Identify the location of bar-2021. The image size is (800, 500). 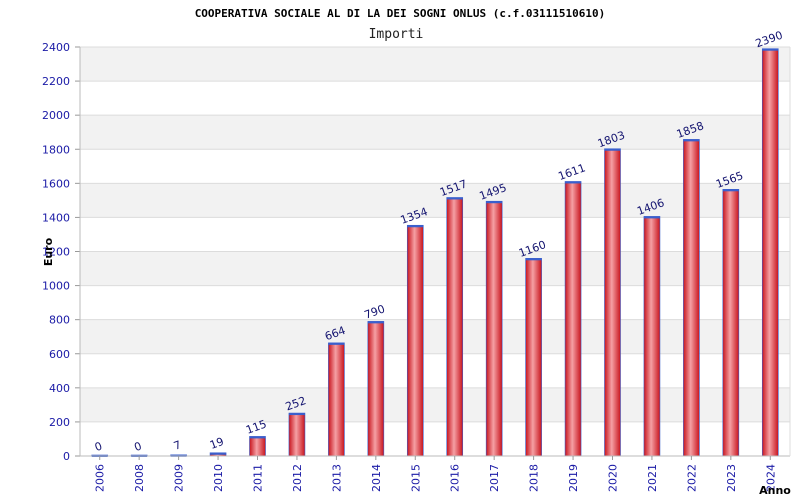
(652, 336).